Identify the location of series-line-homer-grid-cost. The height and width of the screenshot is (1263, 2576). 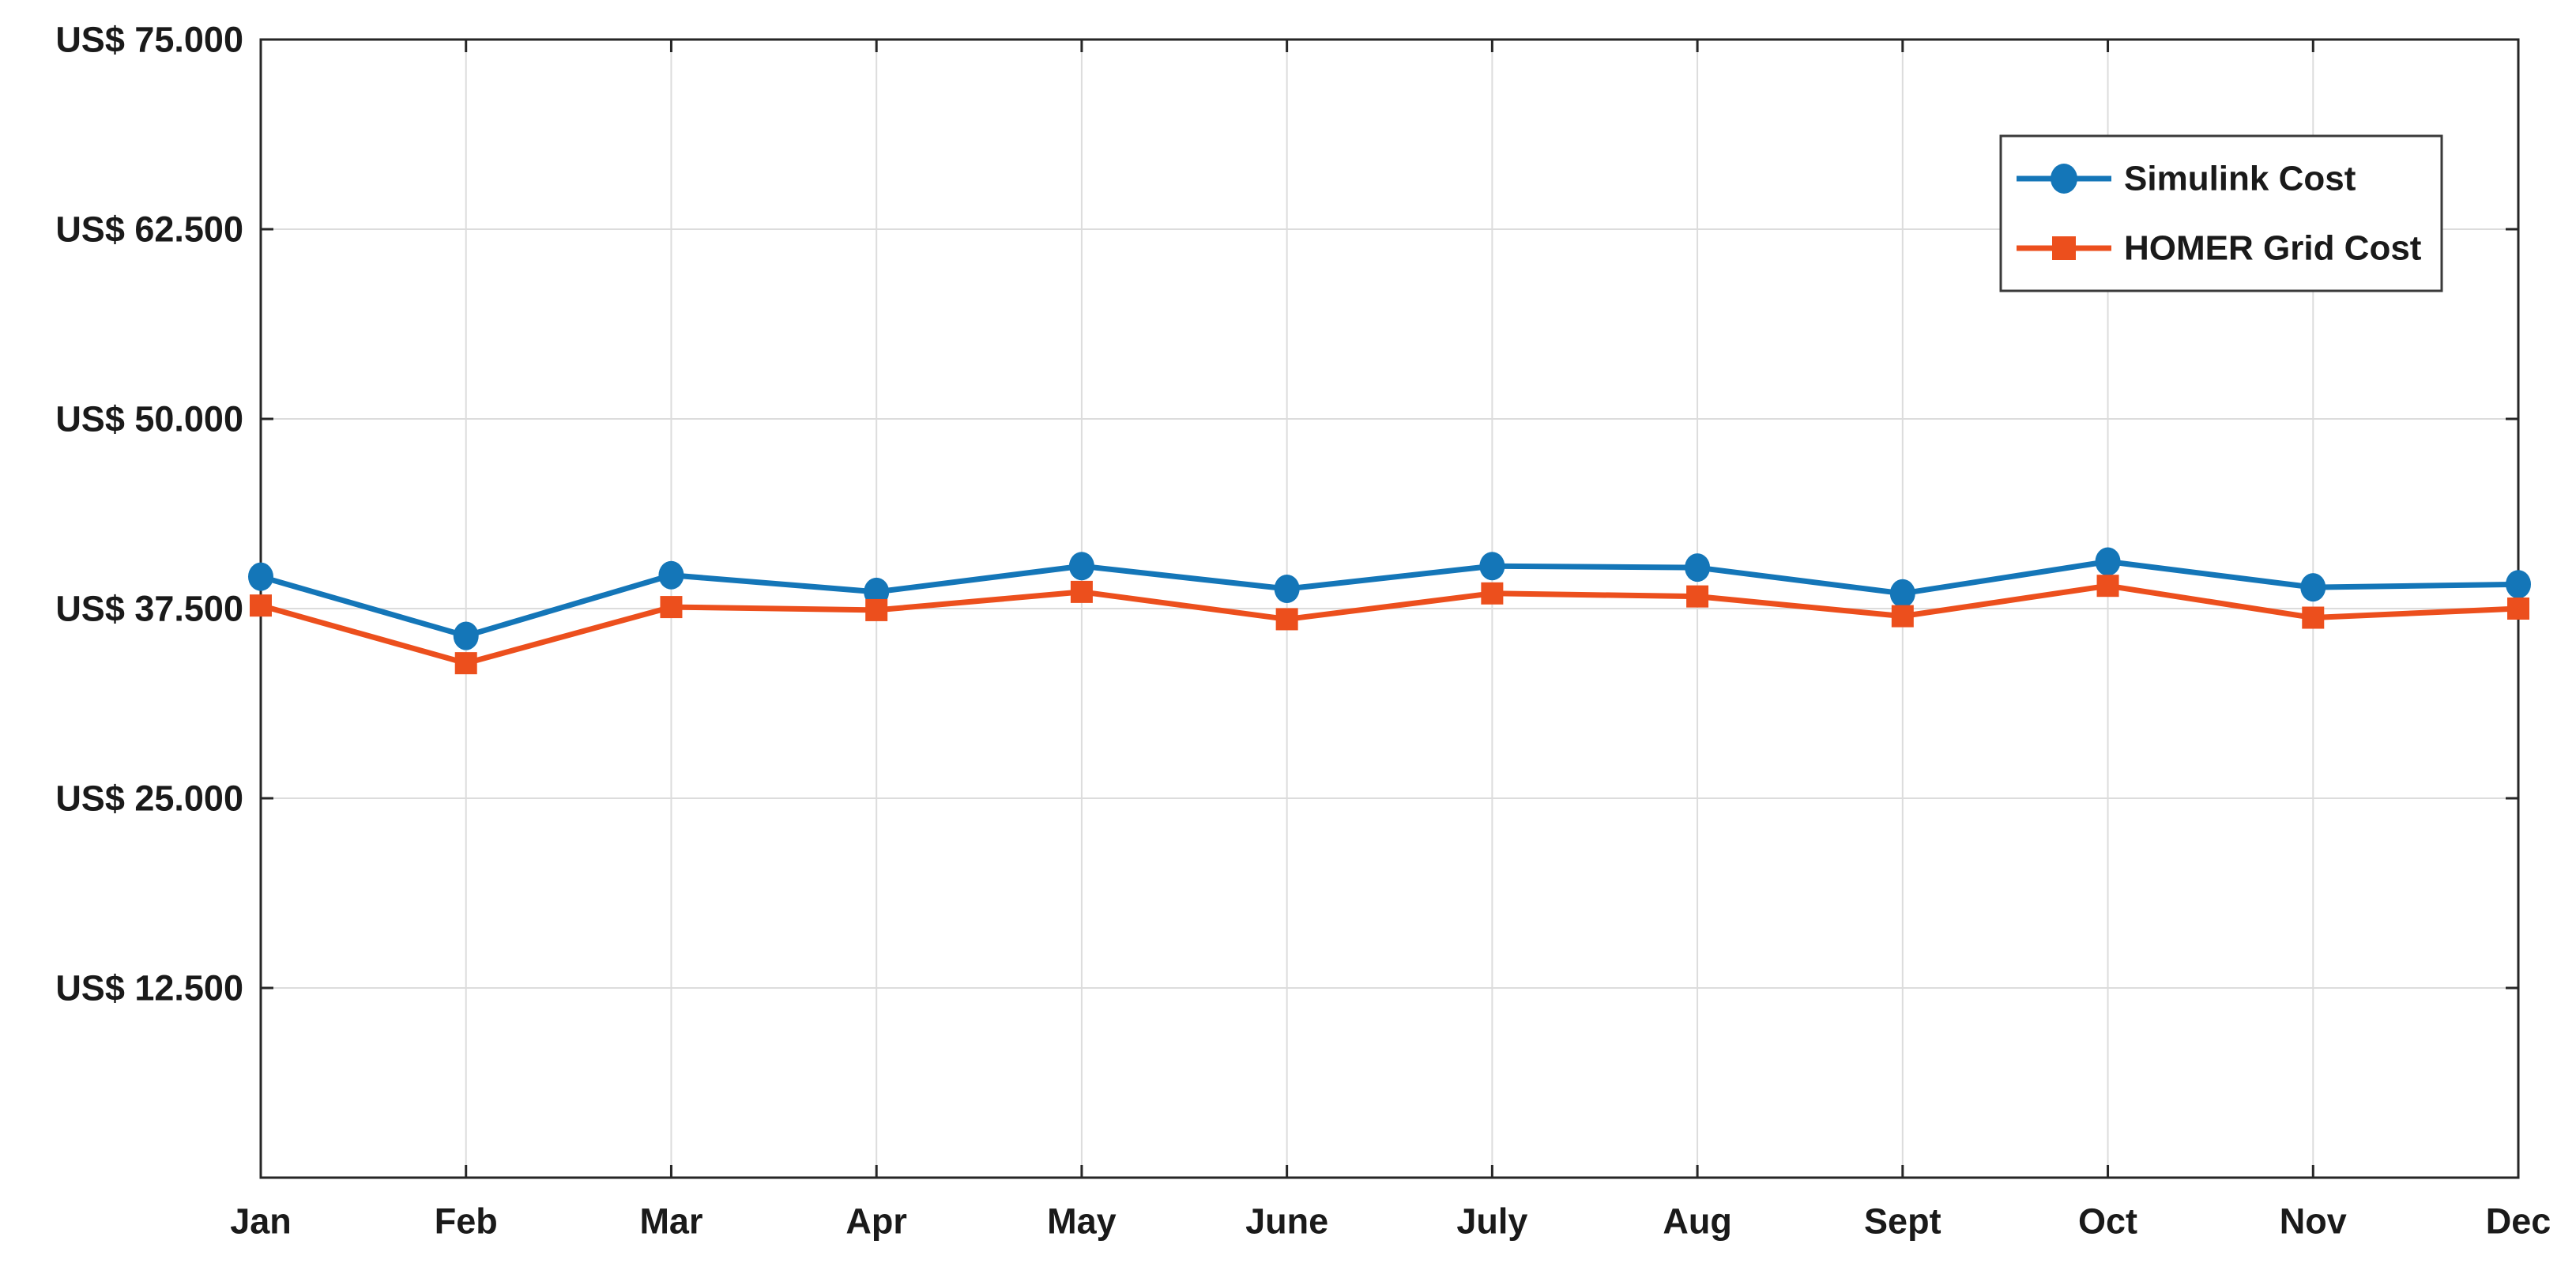
(1389, 624).